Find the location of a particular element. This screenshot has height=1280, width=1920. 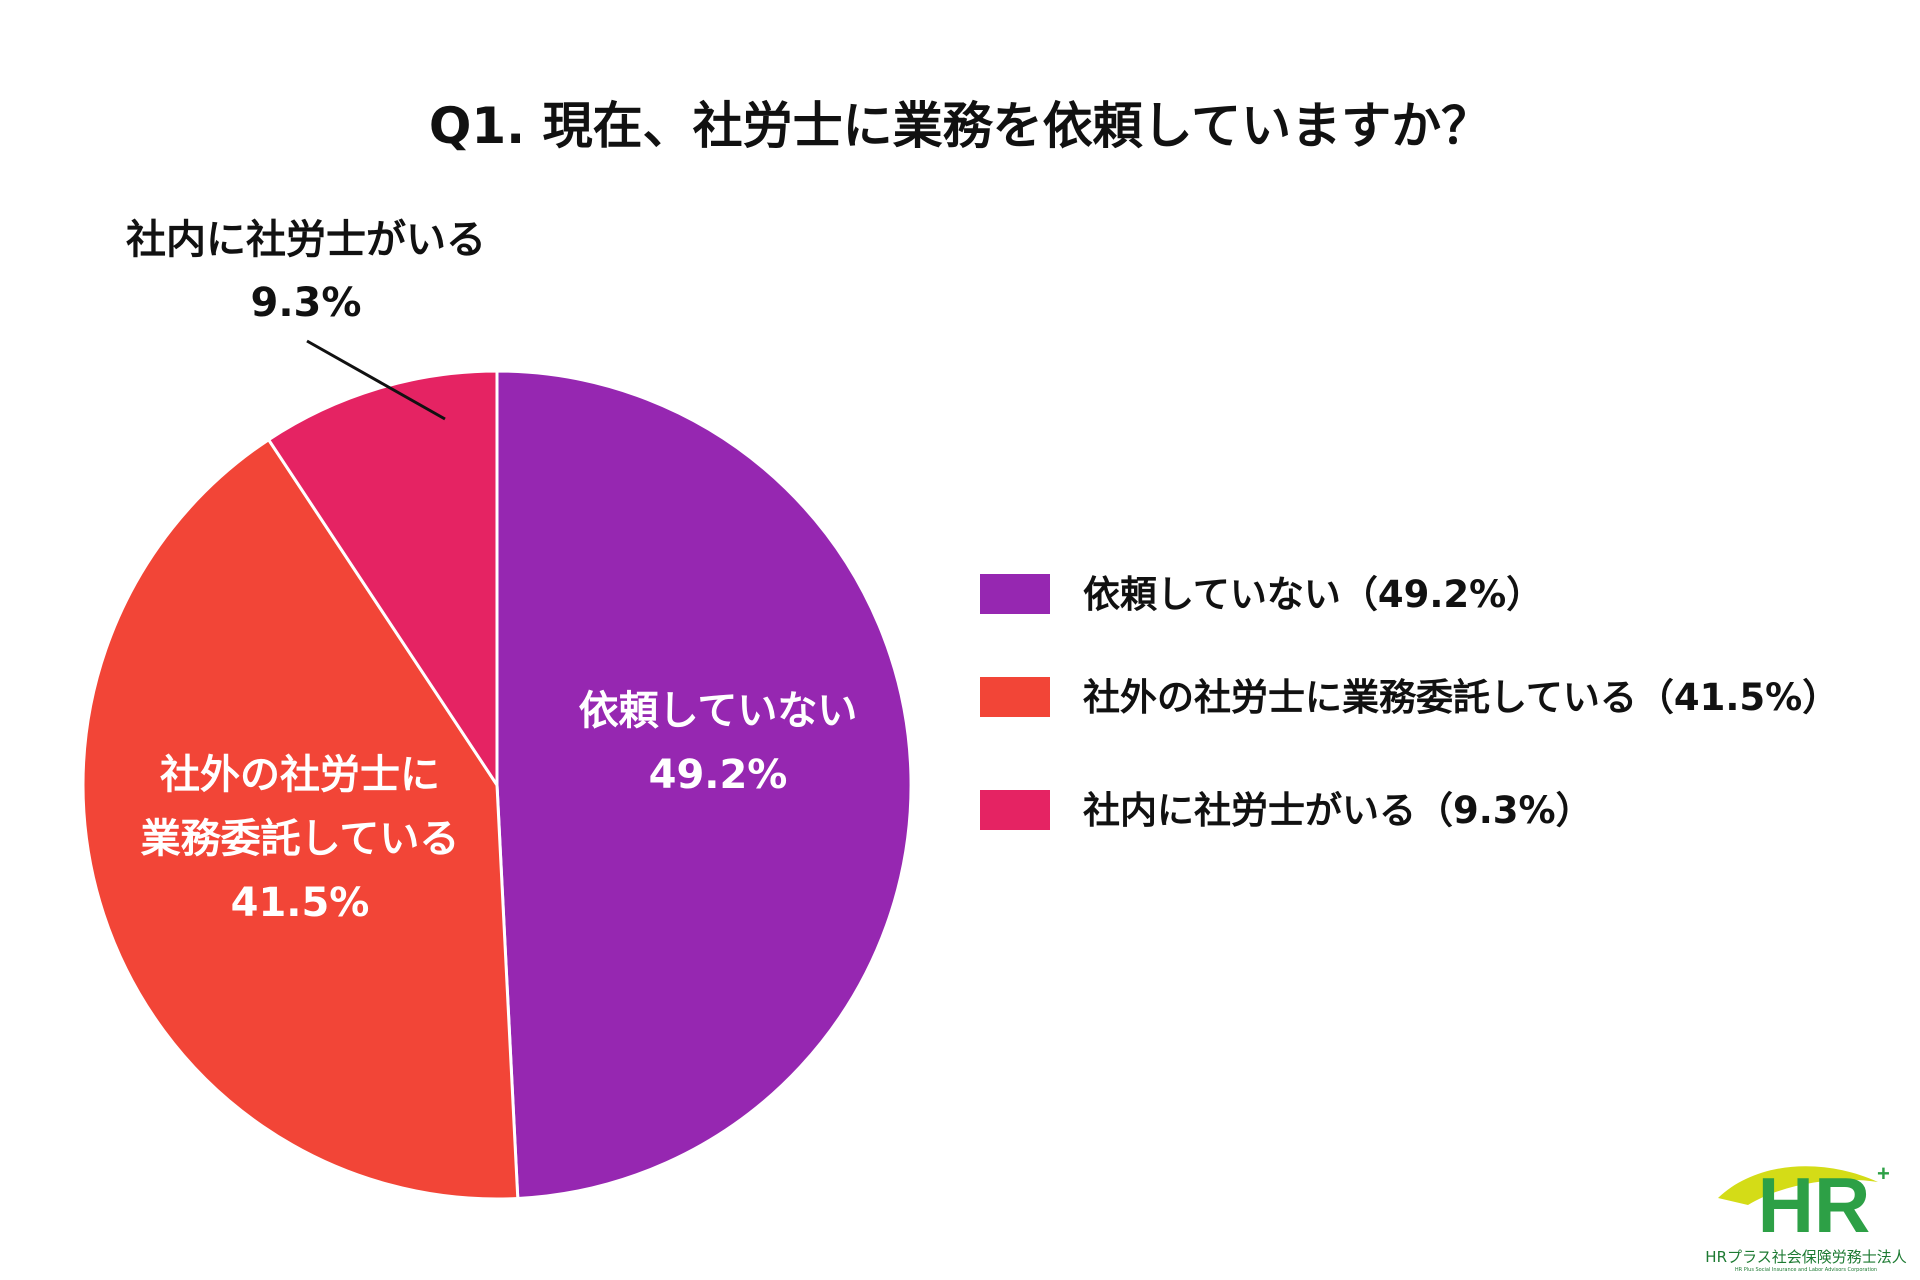

legend-swatch-internal is located at coordinates (1015, 810).